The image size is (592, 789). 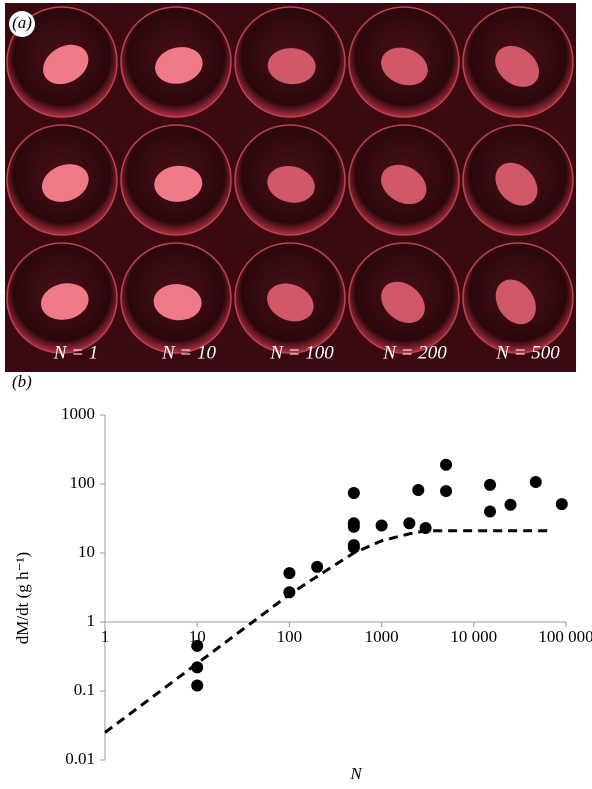 What do you see at coordinates (22, 598) in the screenshot?
I see `y-axis-label: dM/dt (g h⁻¹)` at bounding box center [22, 598].